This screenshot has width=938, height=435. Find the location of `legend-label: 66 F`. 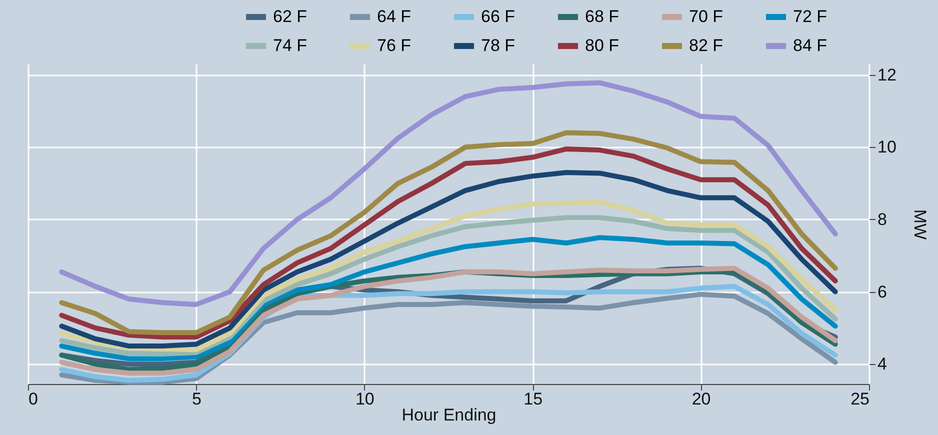

legend-label: 66 F is located at coordinates (498, 16).